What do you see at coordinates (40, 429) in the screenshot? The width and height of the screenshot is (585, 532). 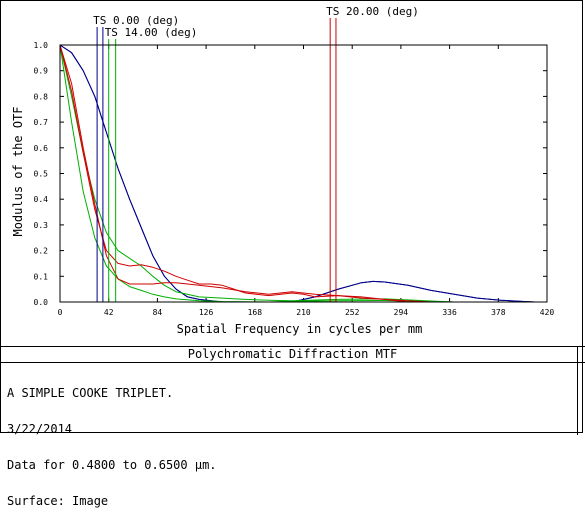 I see `info-line-date: 3/22/2014` at bounding box center [40, 429].